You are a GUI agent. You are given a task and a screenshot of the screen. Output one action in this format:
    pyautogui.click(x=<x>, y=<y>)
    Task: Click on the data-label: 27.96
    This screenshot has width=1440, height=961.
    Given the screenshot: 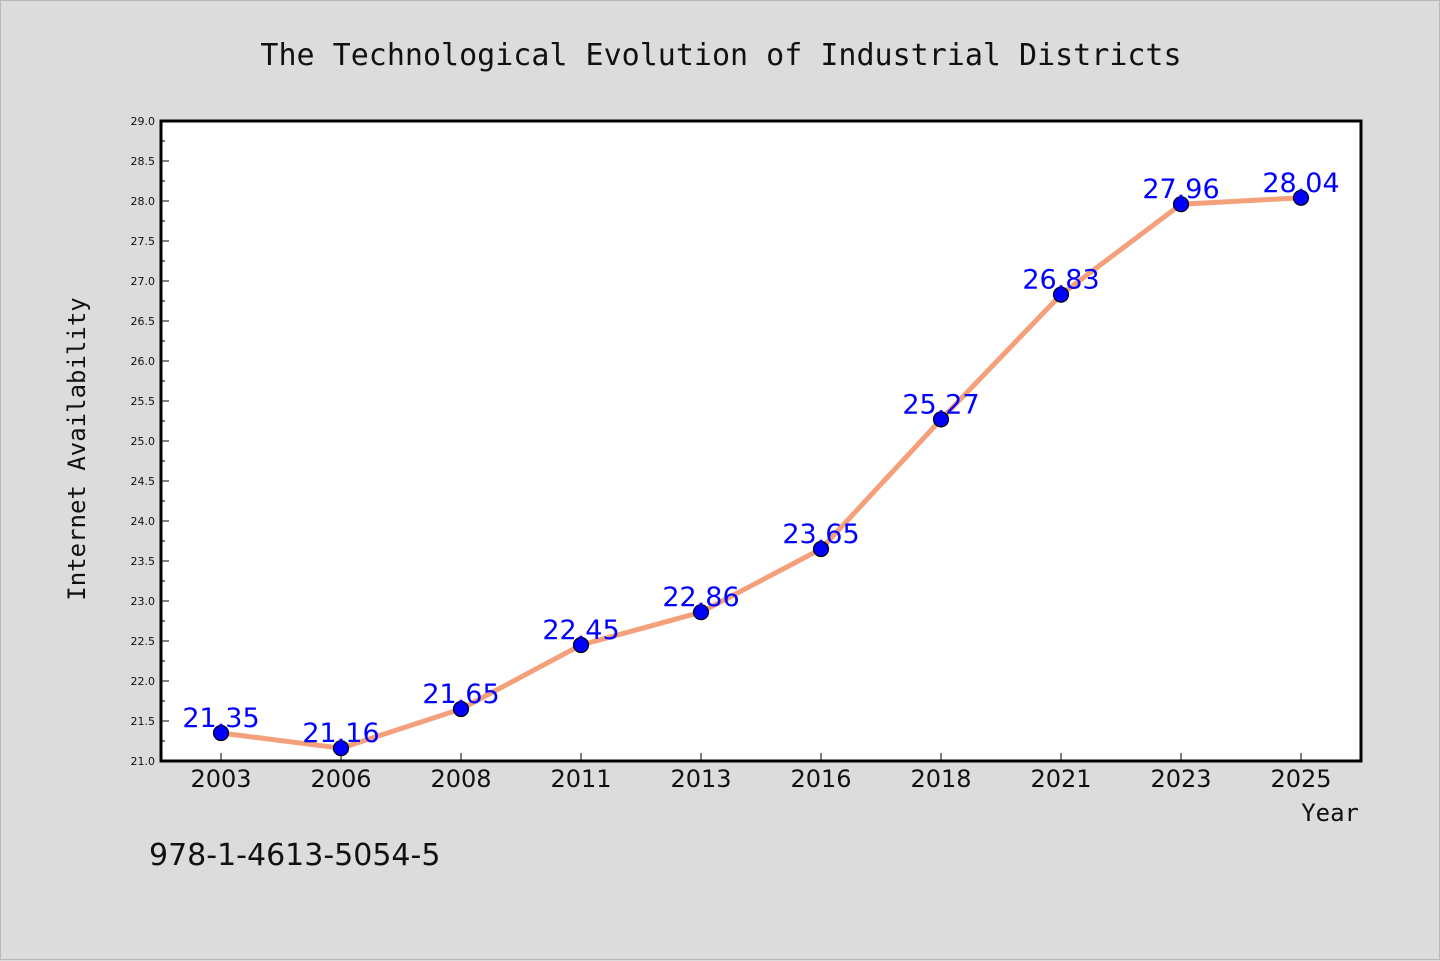 What is the action you would take?
    pyautogui.click(x=1180, y=189)
    